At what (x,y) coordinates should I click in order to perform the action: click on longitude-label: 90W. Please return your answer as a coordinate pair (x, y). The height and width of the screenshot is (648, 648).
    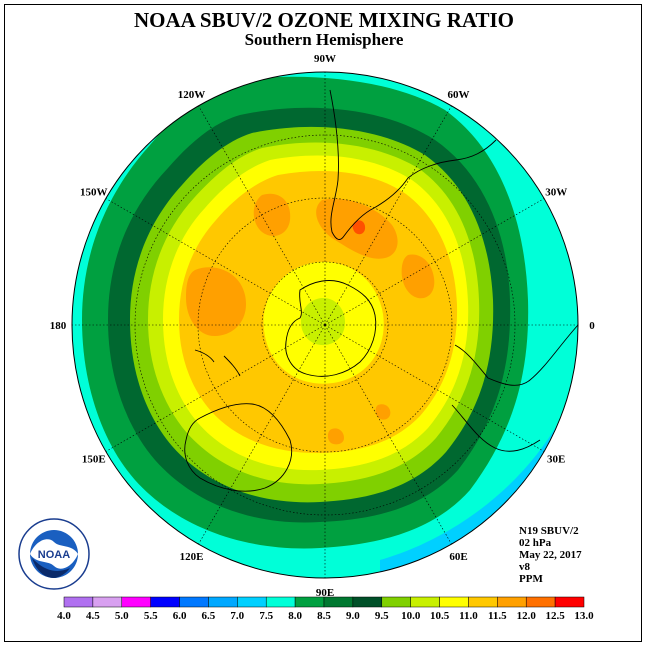
    Looking at the image, I should click on (325, 59).